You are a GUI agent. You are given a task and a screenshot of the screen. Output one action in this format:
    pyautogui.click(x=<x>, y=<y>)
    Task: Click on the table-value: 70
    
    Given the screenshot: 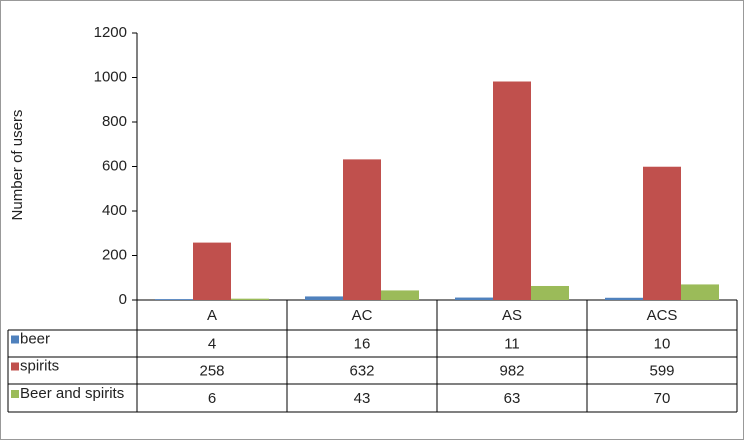 What is the action you would take?
    pyautogui.click(x=662, y=398)
    